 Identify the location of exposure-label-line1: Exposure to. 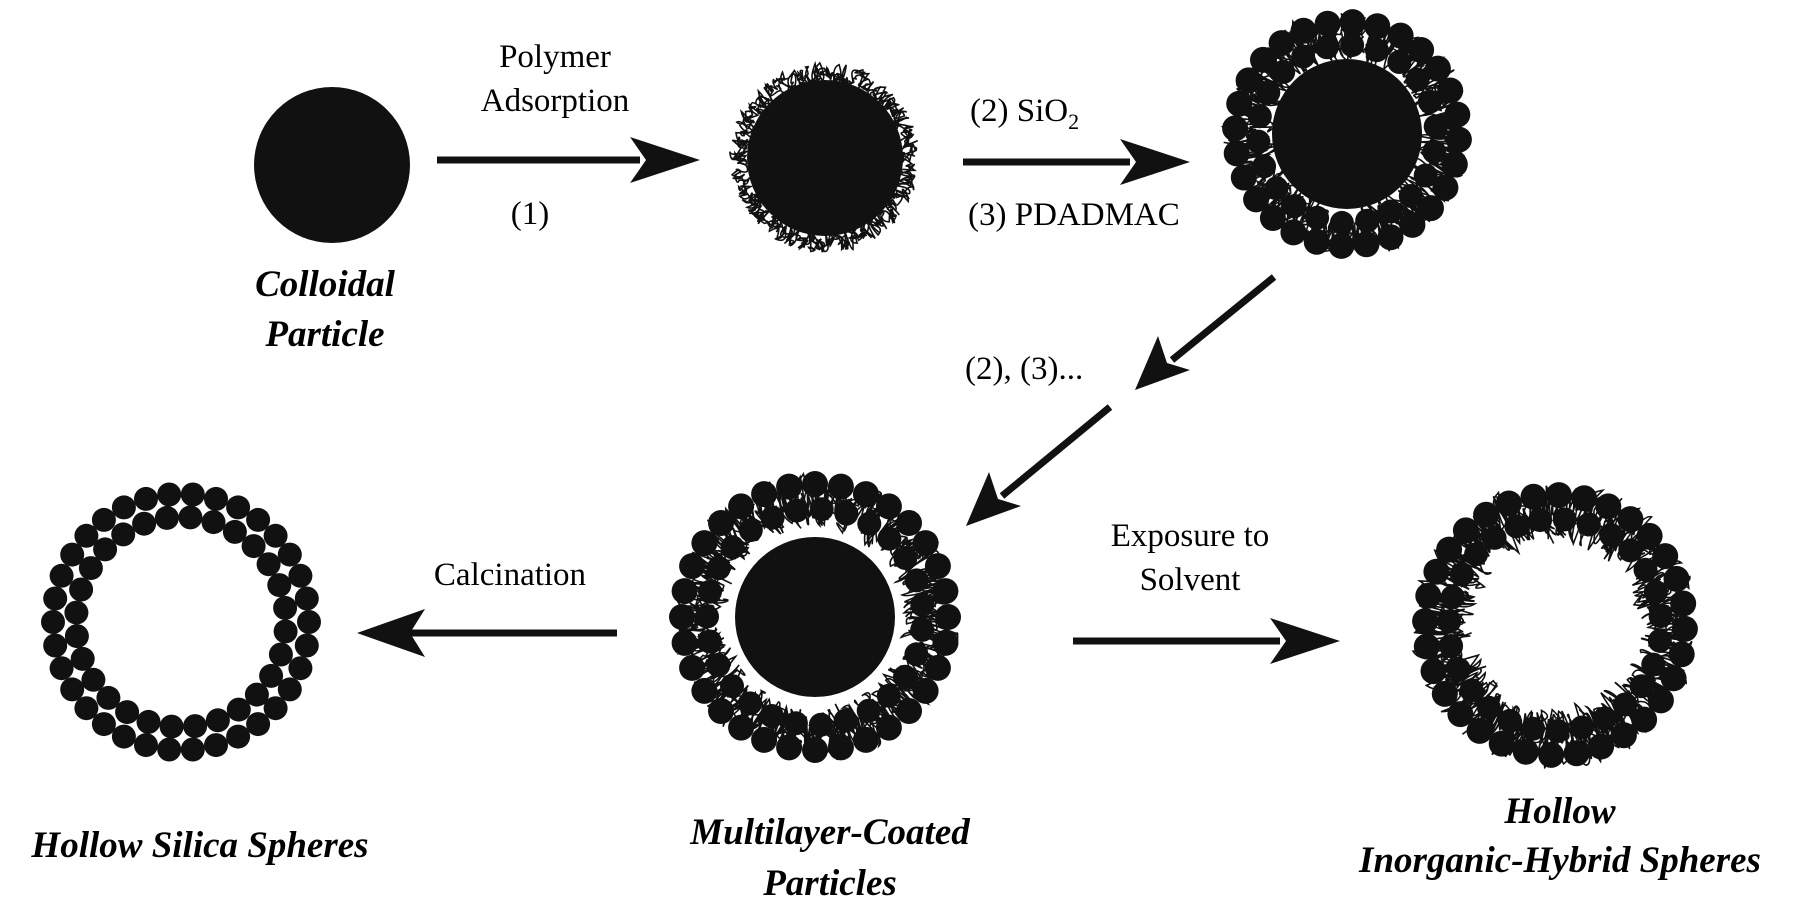
(1190, 536).